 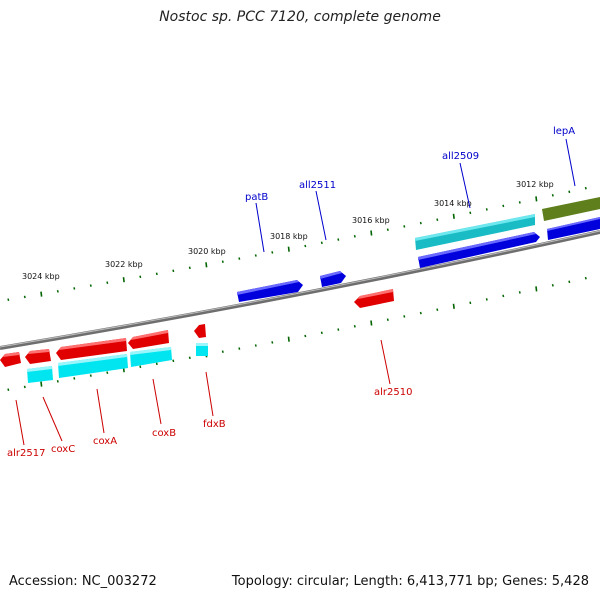 I want to click on gene-label-all2511: all2511, so click(x=317, y=185).